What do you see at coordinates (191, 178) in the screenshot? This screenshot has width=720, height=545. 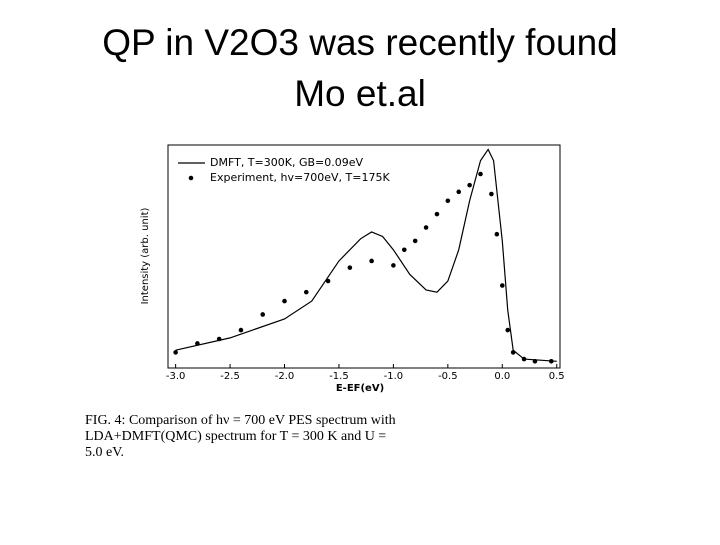 I see `legend-swatch` at bounding box center [191, 178].